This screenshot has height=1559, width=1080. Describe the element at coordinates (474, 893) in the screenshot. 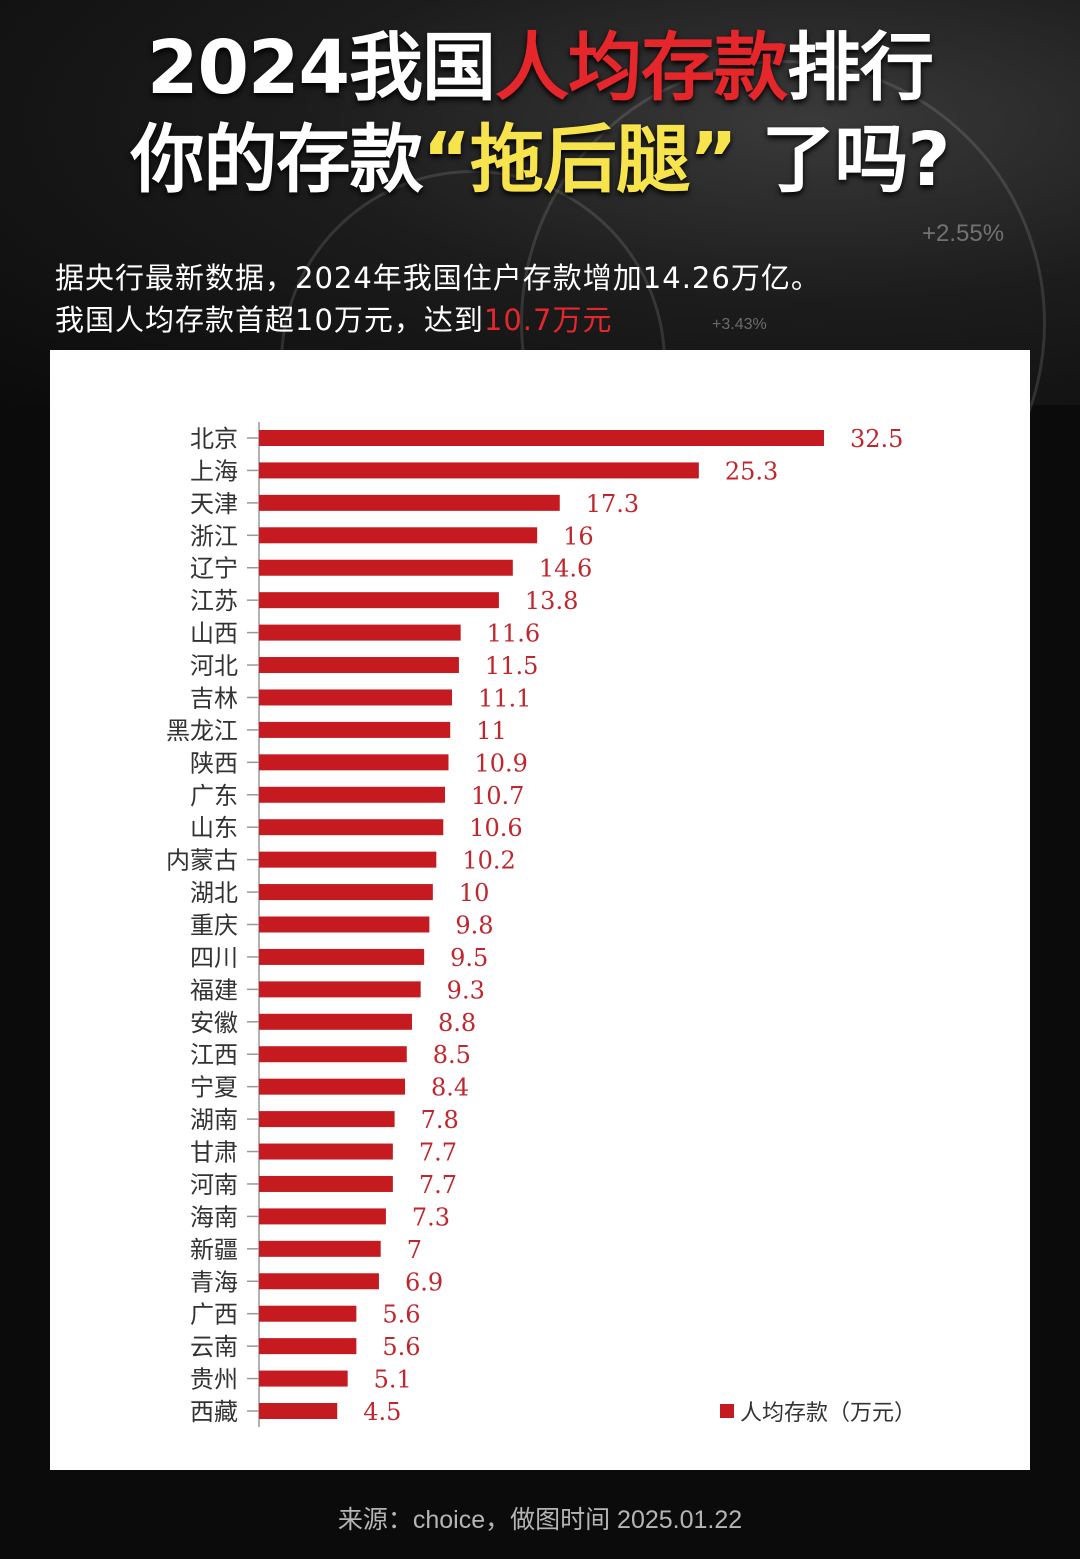

I see `value-label: 10` at that location.